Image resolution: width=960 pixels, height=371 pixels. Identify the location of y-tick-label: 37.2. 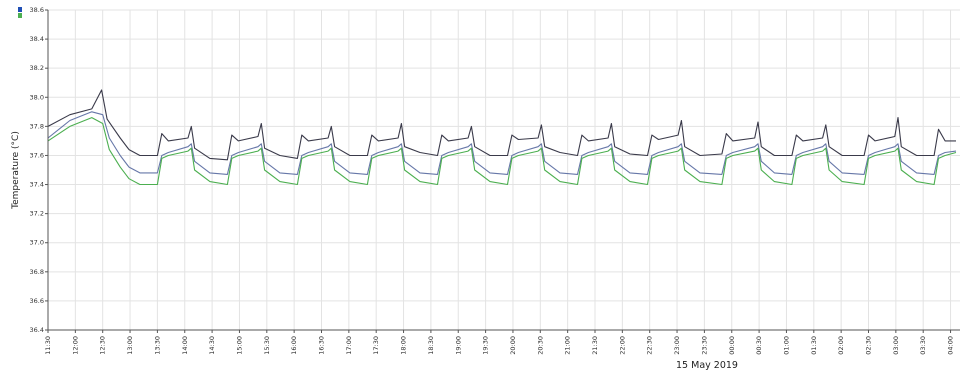
(37, 214).